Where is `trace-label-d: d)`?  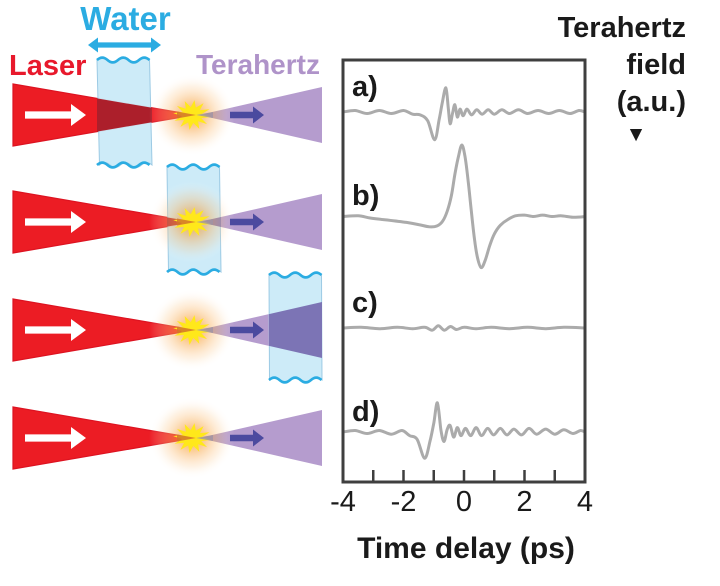
trace-label-d: d) is located at coordinates (366, 412).